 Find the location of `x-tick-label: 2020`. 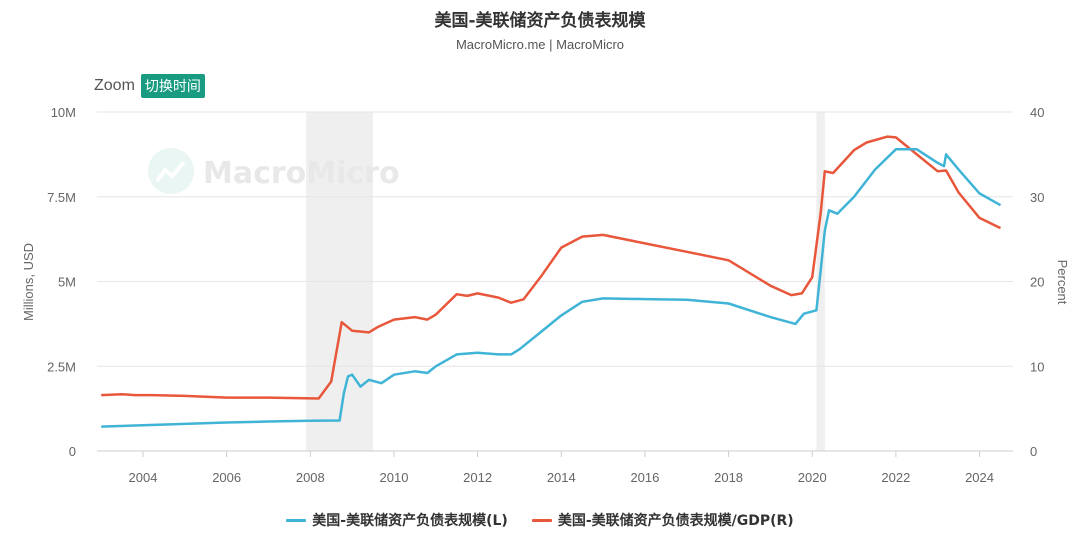

x-tick-label: 2020 is located at coordinates (812, 477).